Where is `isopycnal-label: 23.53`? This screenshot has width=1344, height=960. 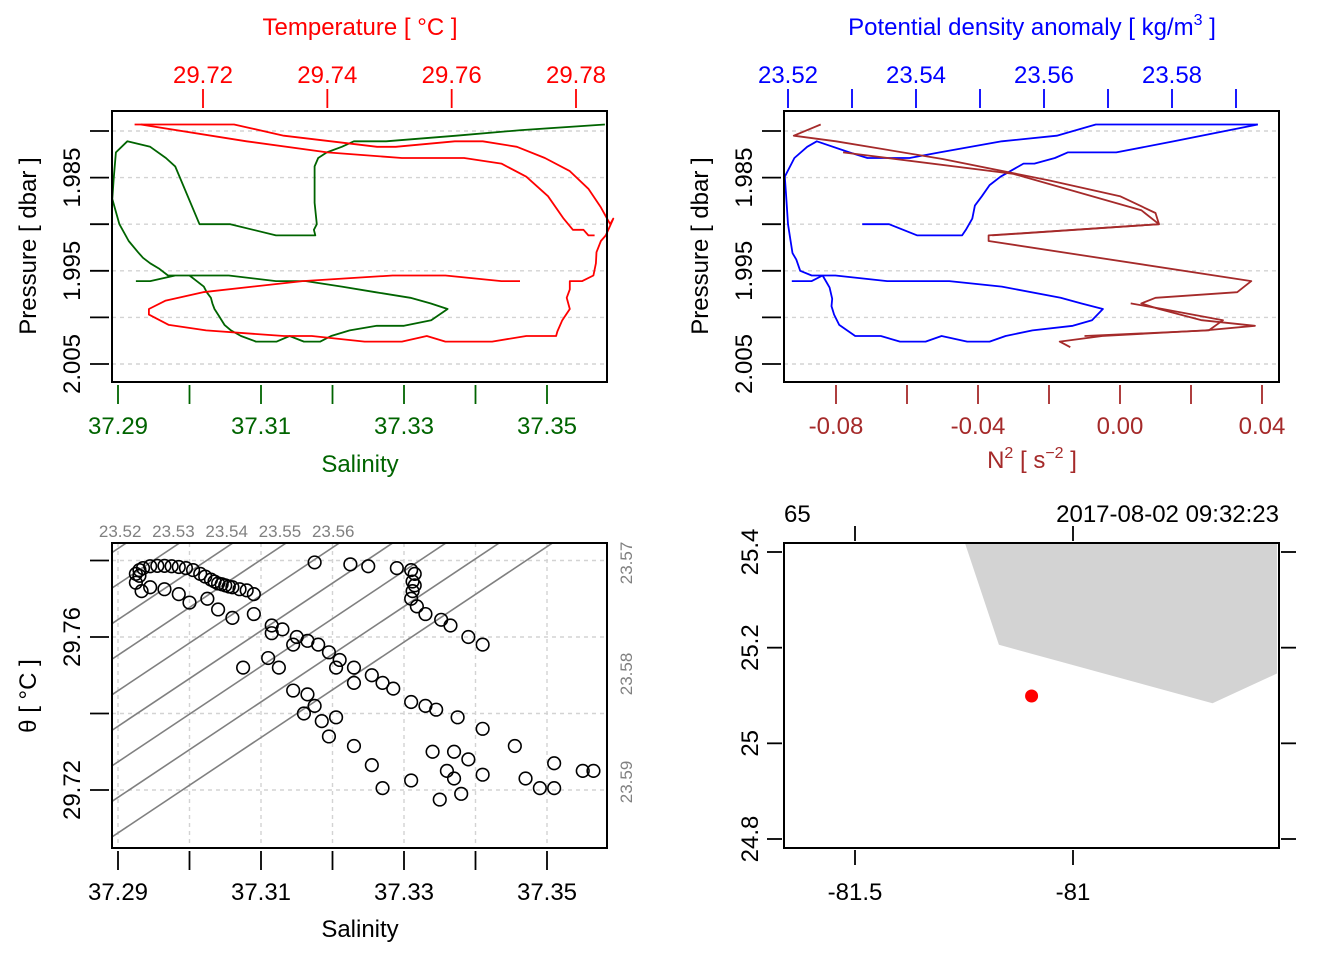
isopycnal-label: 23.53 is located at coordinates (173, 531).